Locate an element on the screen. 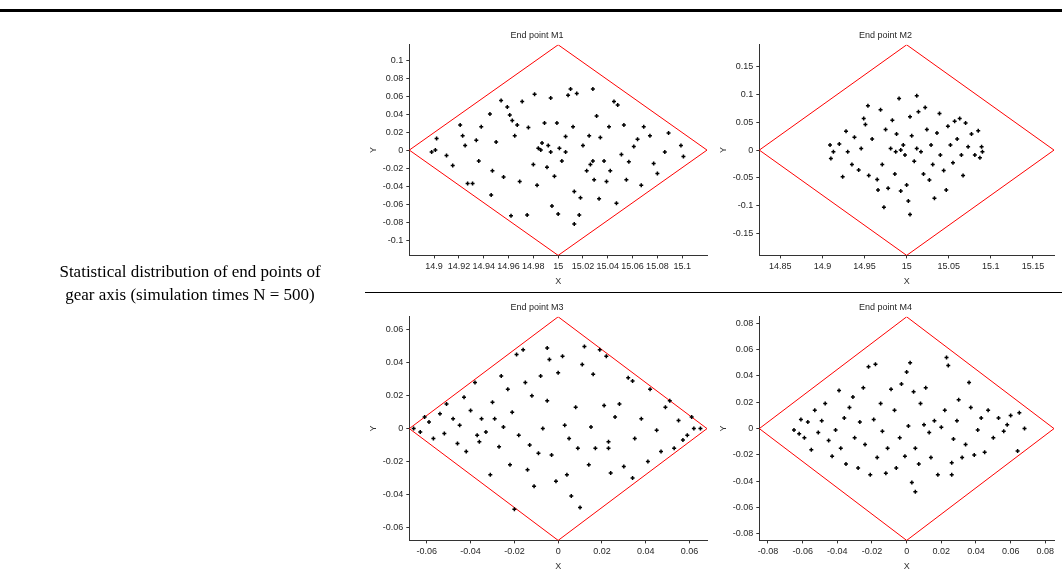 This screenshot has height=577, width=1062. x-tick-label: 14.98 is located at coordinates (533, 266).